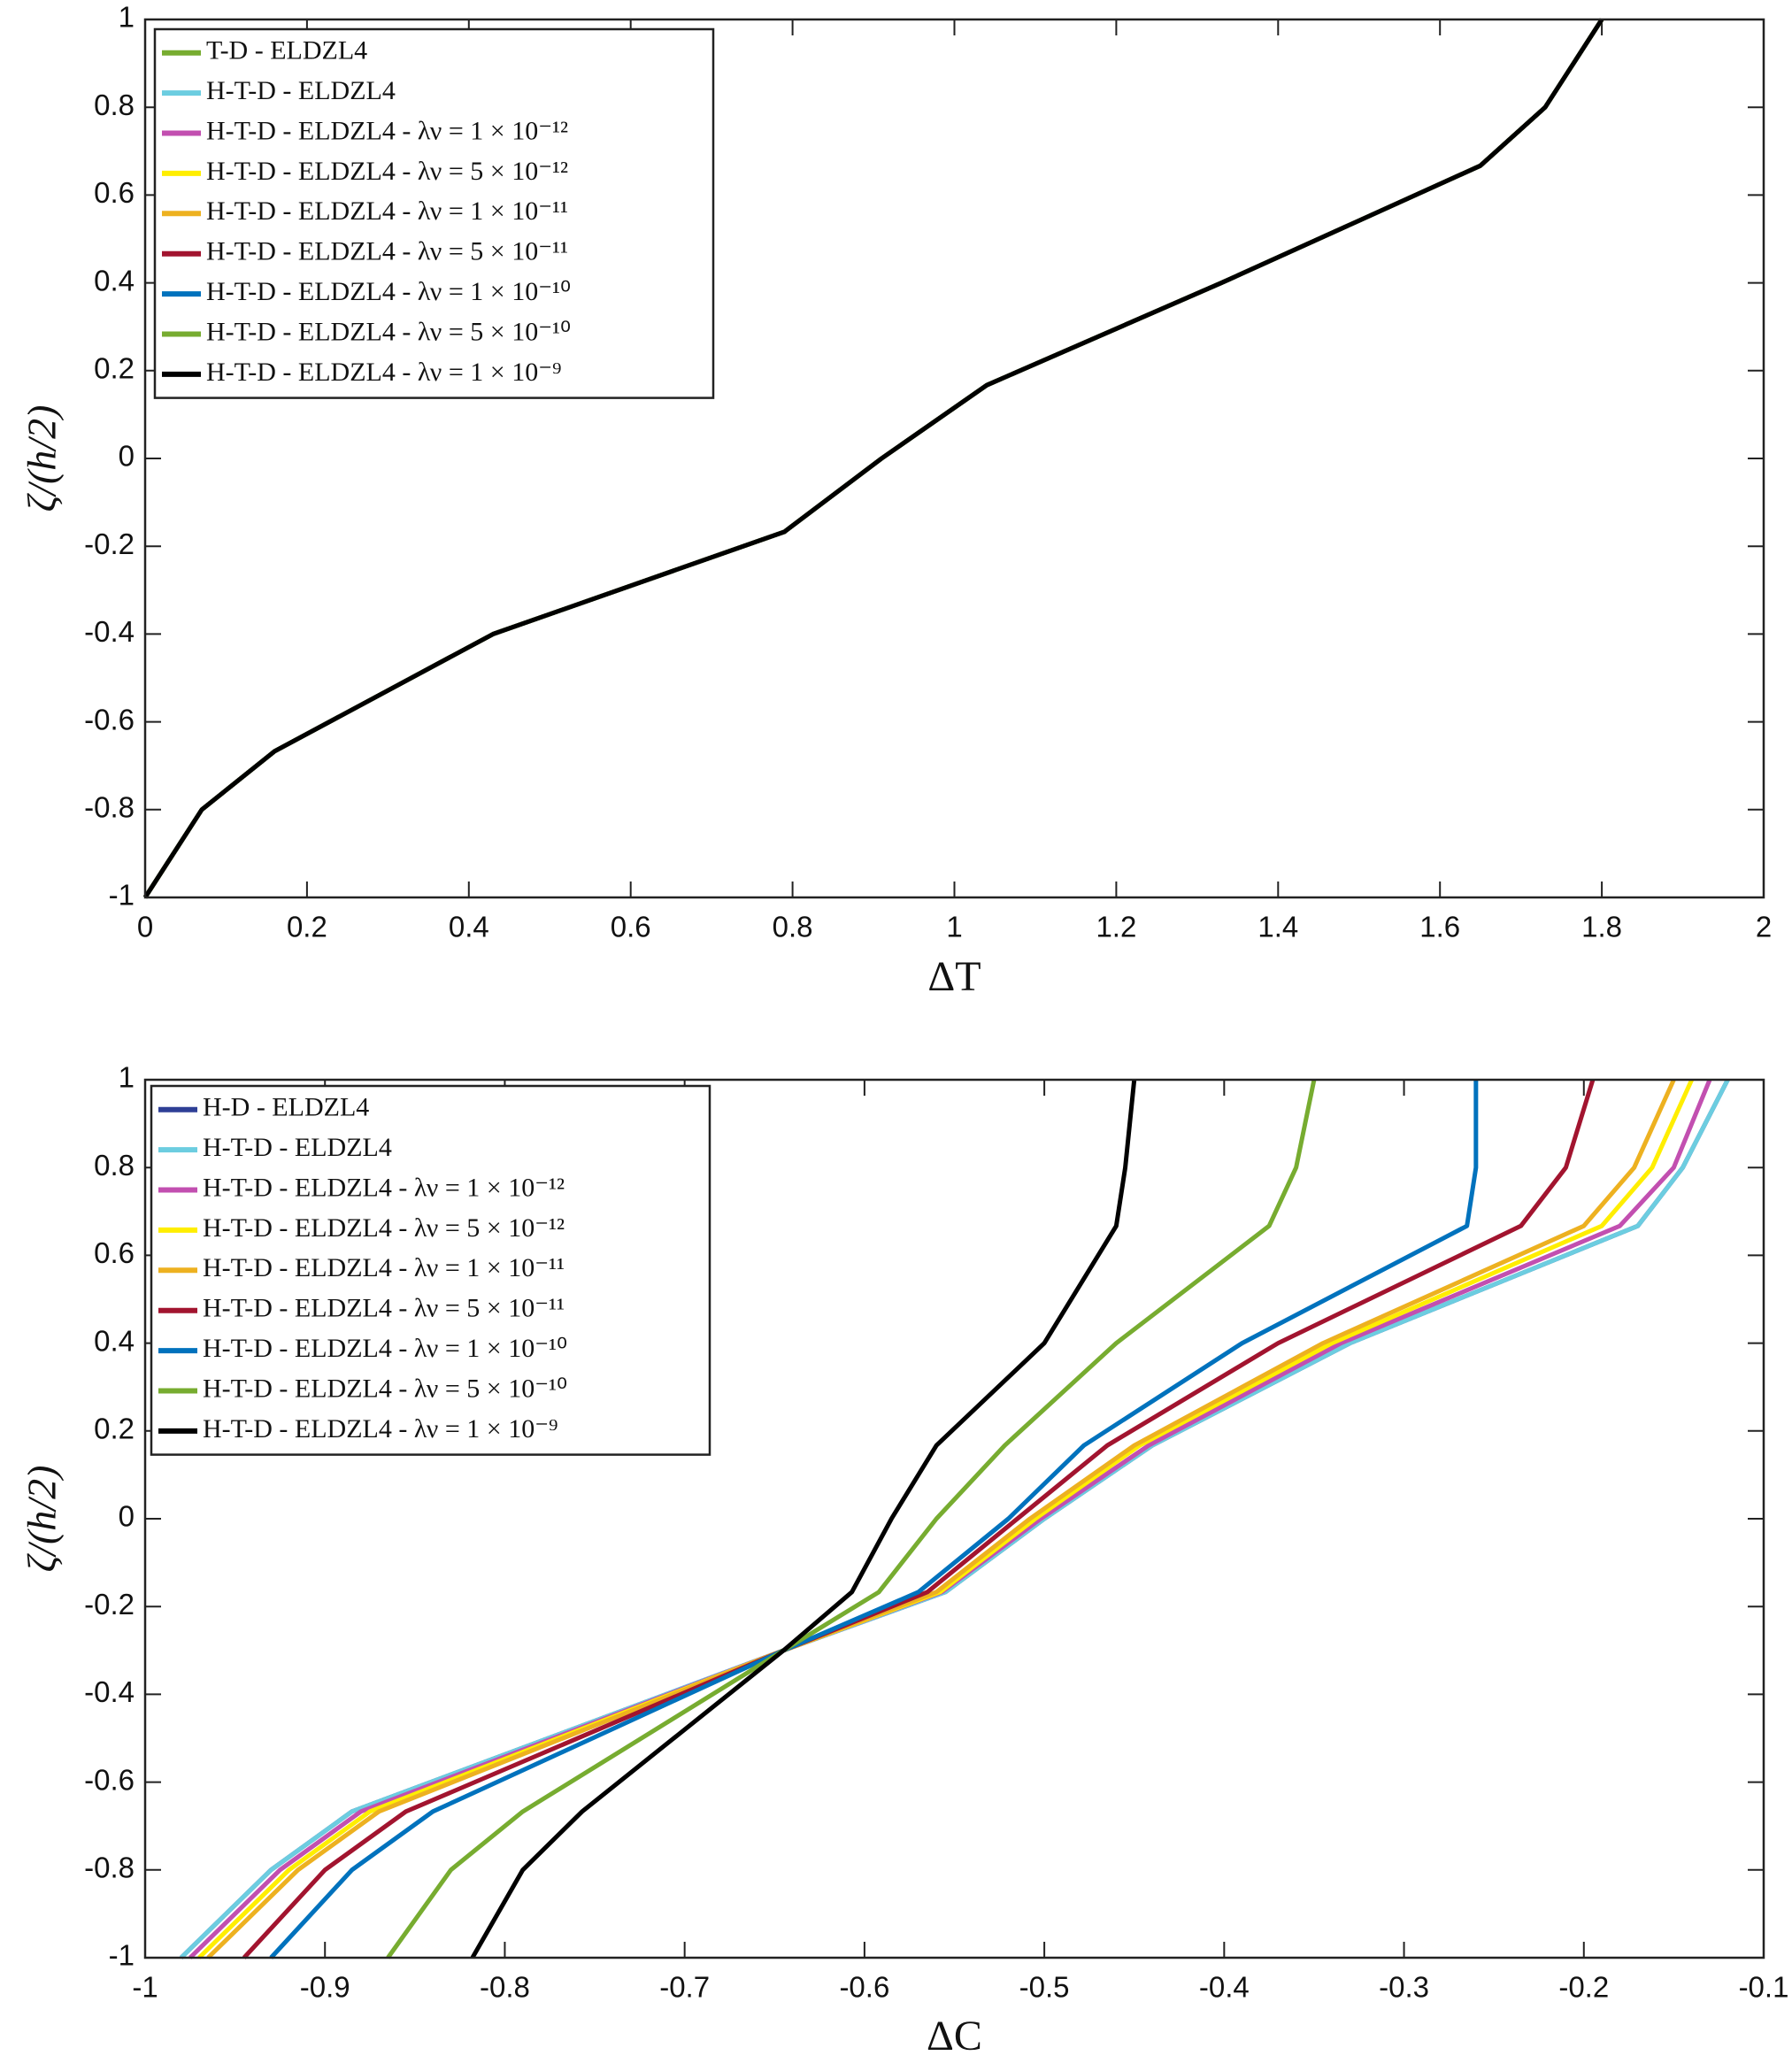  What do you see at coordinates (1044, 1987) in the screenshot?
I see `x-tick-label: -0.5` at bounding box center [1044, 1987].